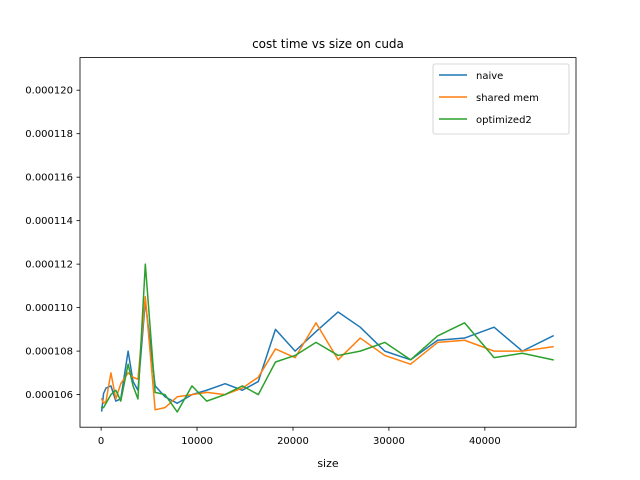  Describe the element at coordinates (197, 441) in the screenshot. I see `x-tick-label: 10000` at that location.